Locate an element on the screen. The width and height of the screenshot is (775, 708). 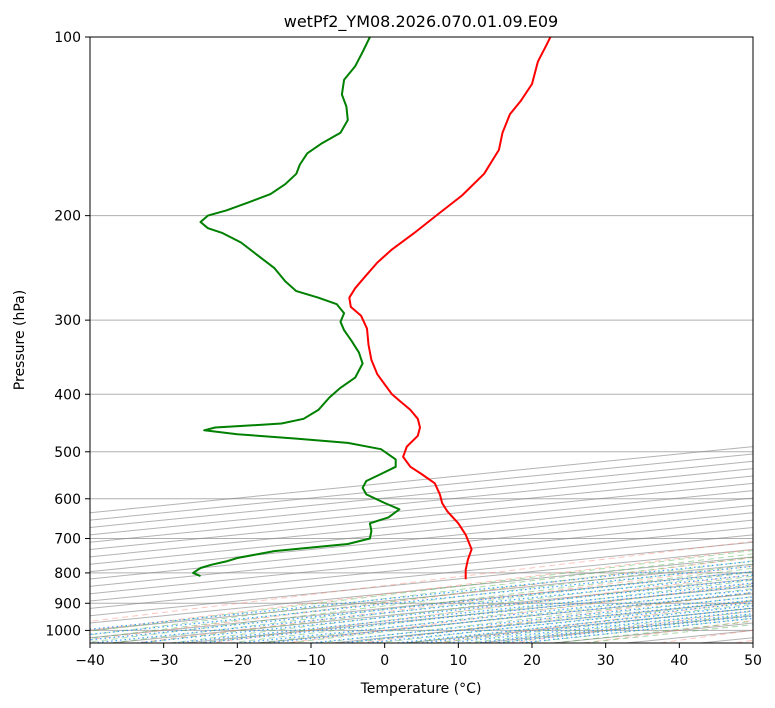
x-tick-label: −20 is located at coordinates (238, 661).